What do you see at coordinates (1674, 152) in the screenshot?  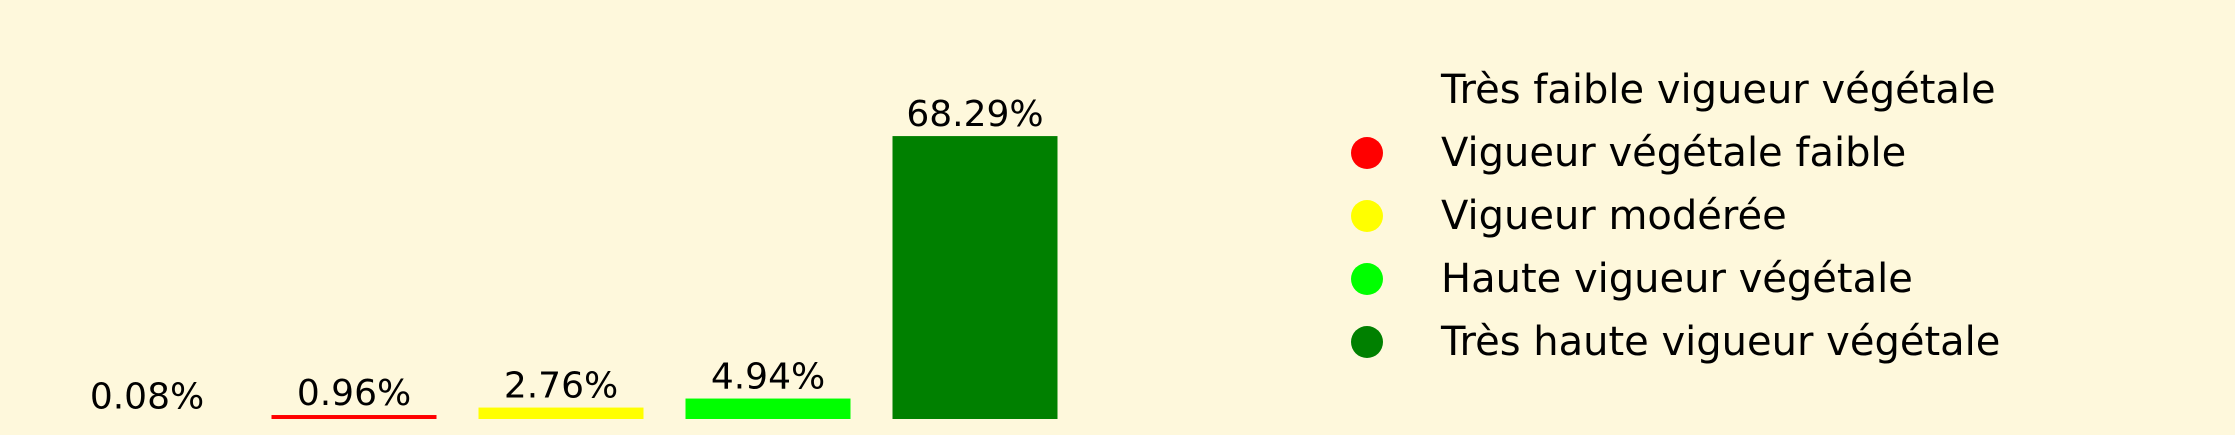 I see `legend-label: Vigueur végétale faible` at bounding box center [1674, 152].